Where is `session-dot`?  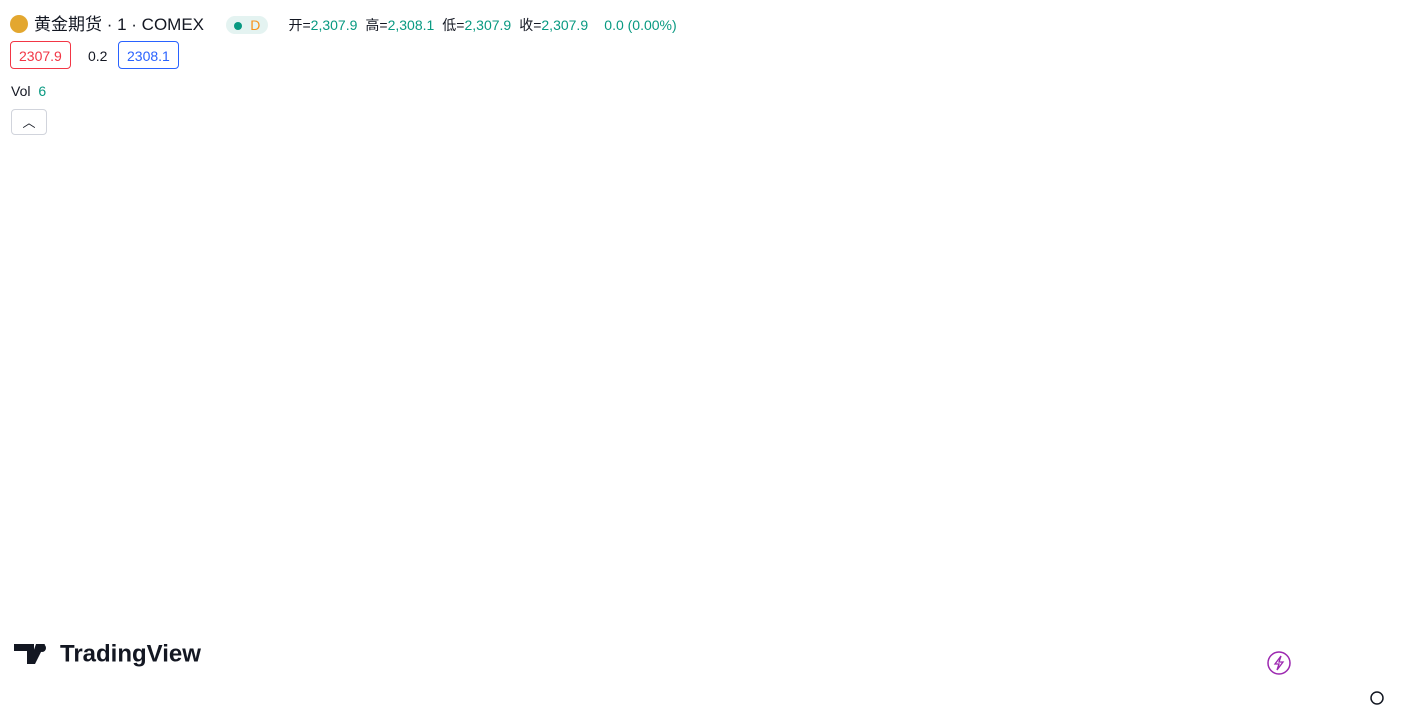
session-dot is located at coordinates (238, 26).